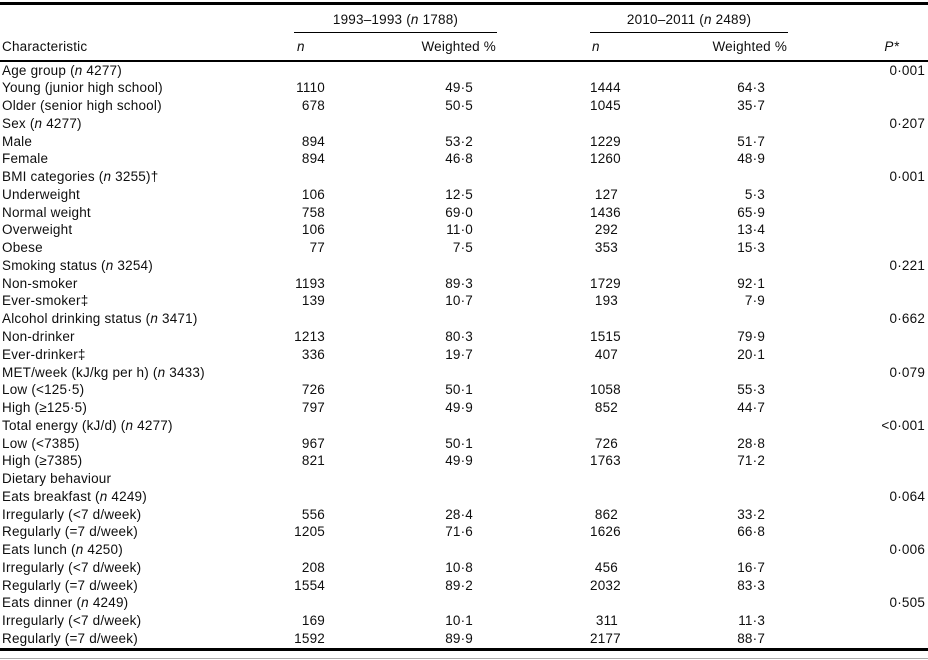 This screenshot has height=660, width=928. What do you see at coordinates (37, 230) in the screenshot?
I see `row-label: Overweight` at bounding box center [37, 230].